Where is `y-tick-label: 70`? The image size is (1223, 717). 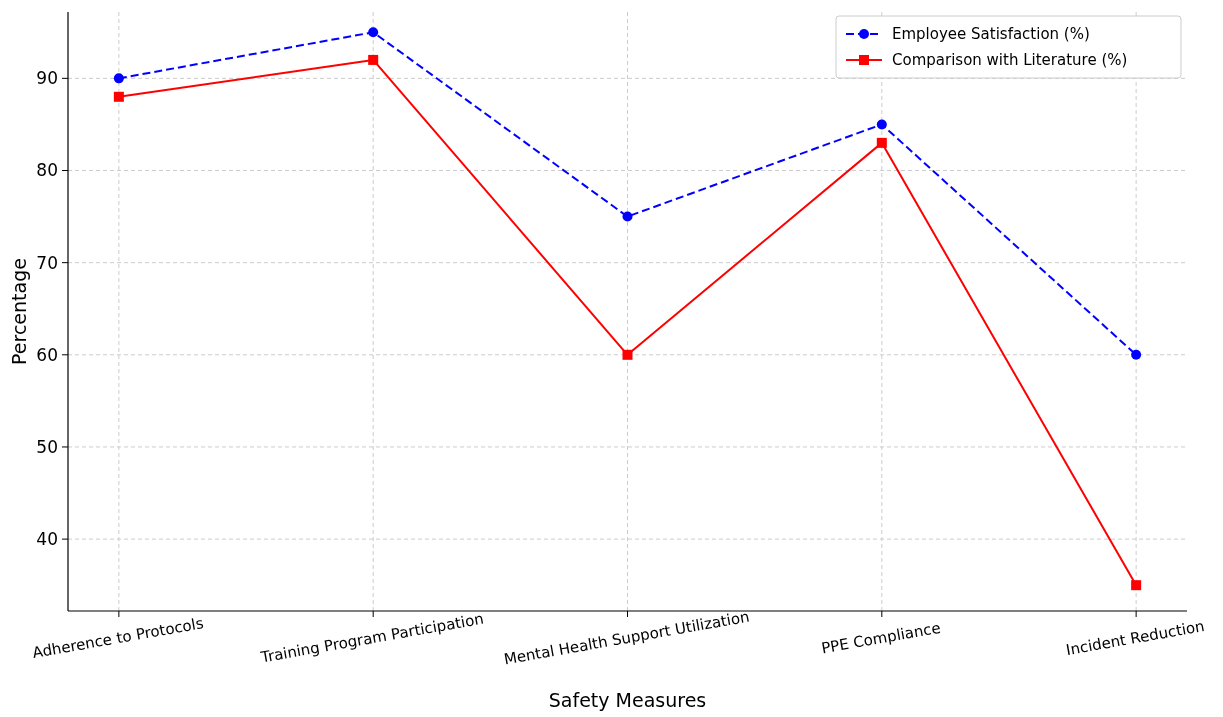
y-tick-label: 70 is located at coordinates (47, 262).